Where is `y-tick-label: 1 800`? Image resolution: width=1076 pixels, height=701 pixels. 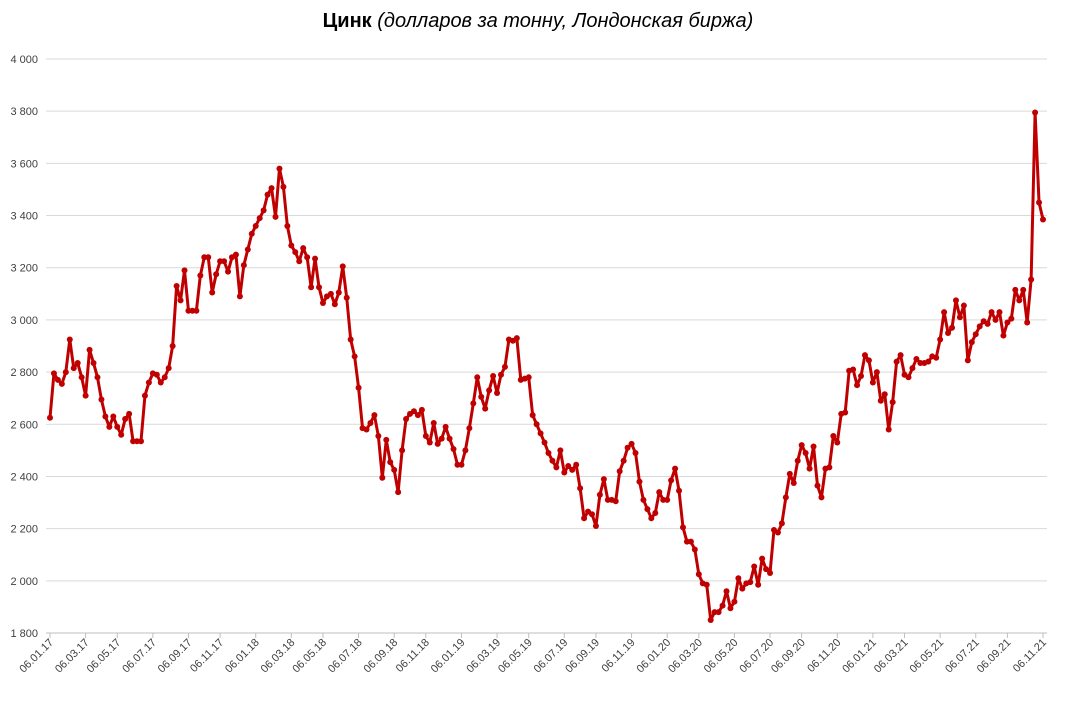
y-tick-label: 1 800 is located at coordinates (24, 634).